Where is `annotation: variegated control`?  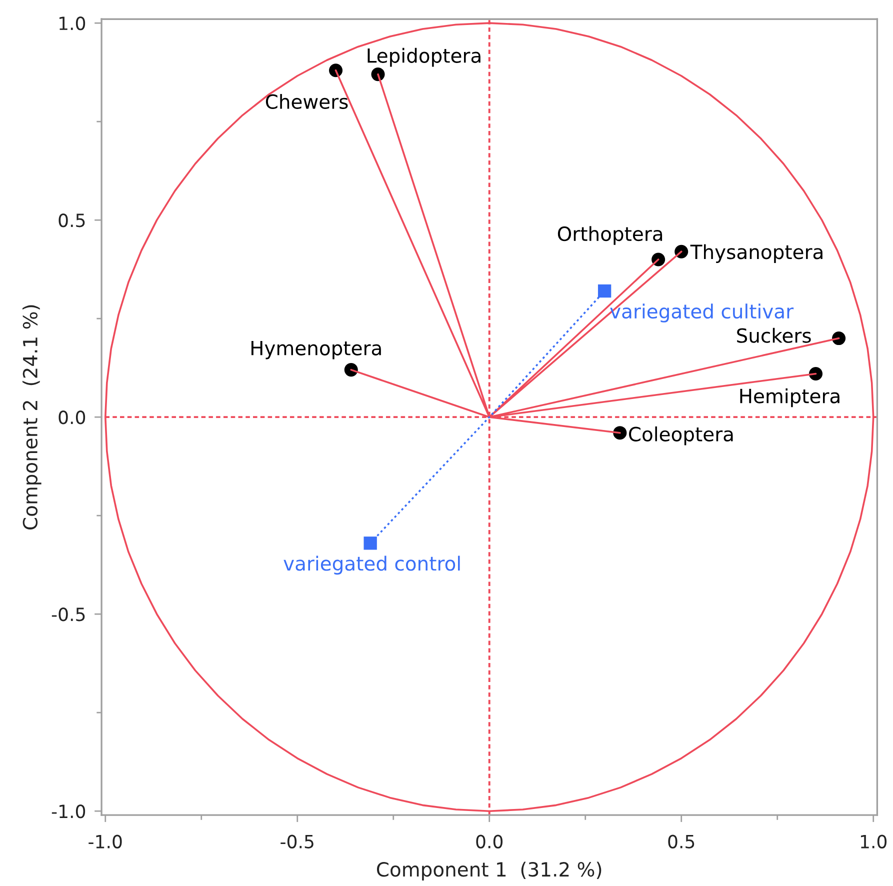
annotation: variegated control is located at coordinates (372, 565).